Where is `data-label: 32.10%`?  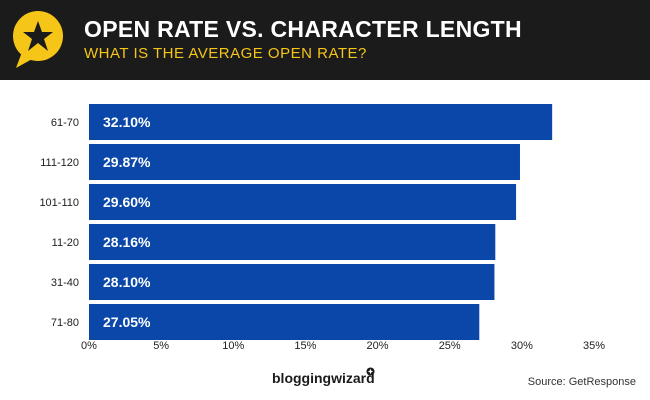 data-label: 32.10% is located at coordinates (127, 122).